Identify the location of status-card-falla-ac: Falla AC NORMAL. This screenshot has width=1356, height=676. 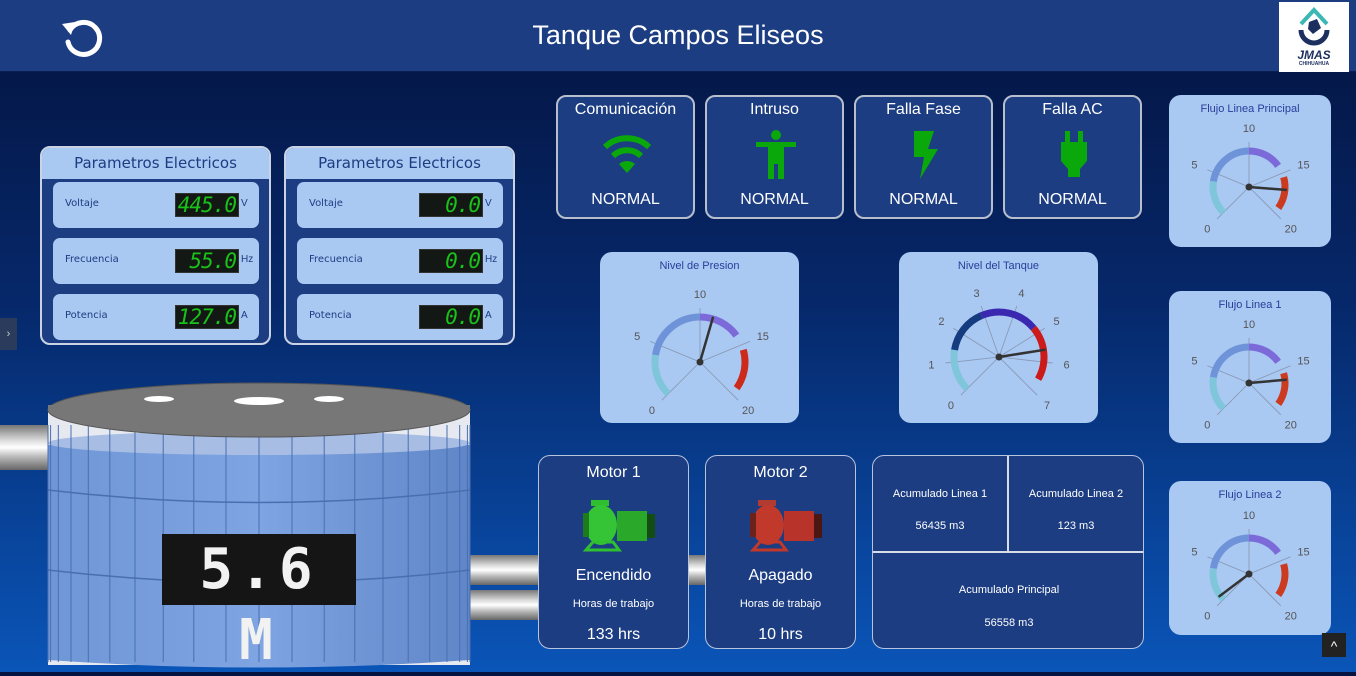
(1072, 157).